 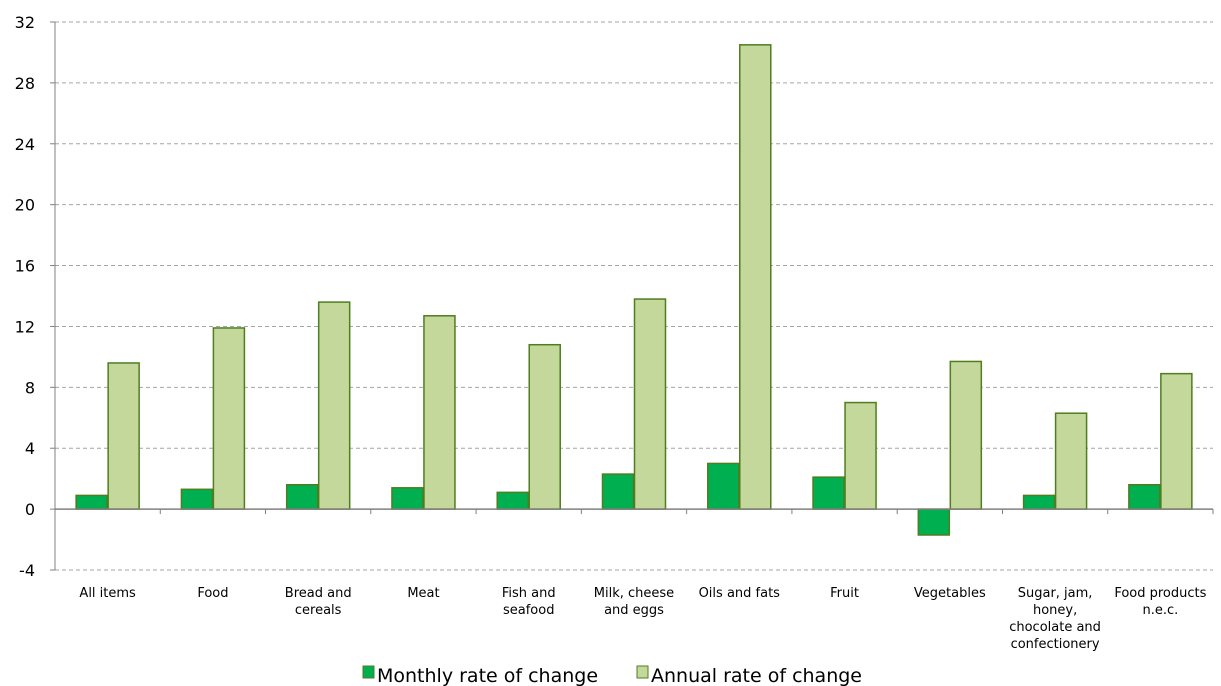 What do you see at coordinates (1055, 627) in the screenshot?
I see `x-category-label-line: chocolate and` at bounding box center [1055, 627].